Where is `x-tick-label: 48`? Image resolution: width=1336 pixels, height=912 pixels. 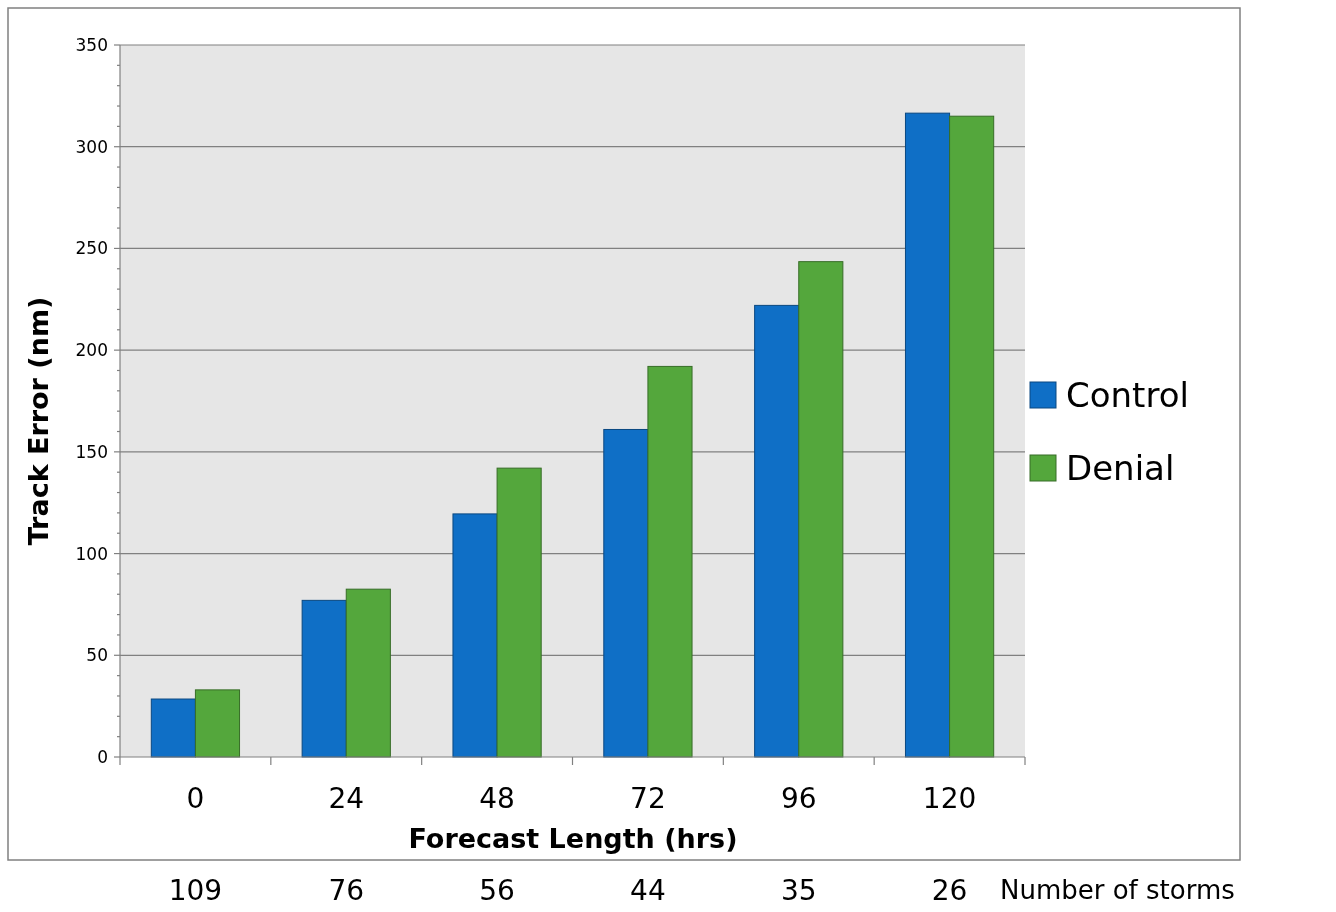 x-tick-label: 48 is located at coordinates (497, 798).